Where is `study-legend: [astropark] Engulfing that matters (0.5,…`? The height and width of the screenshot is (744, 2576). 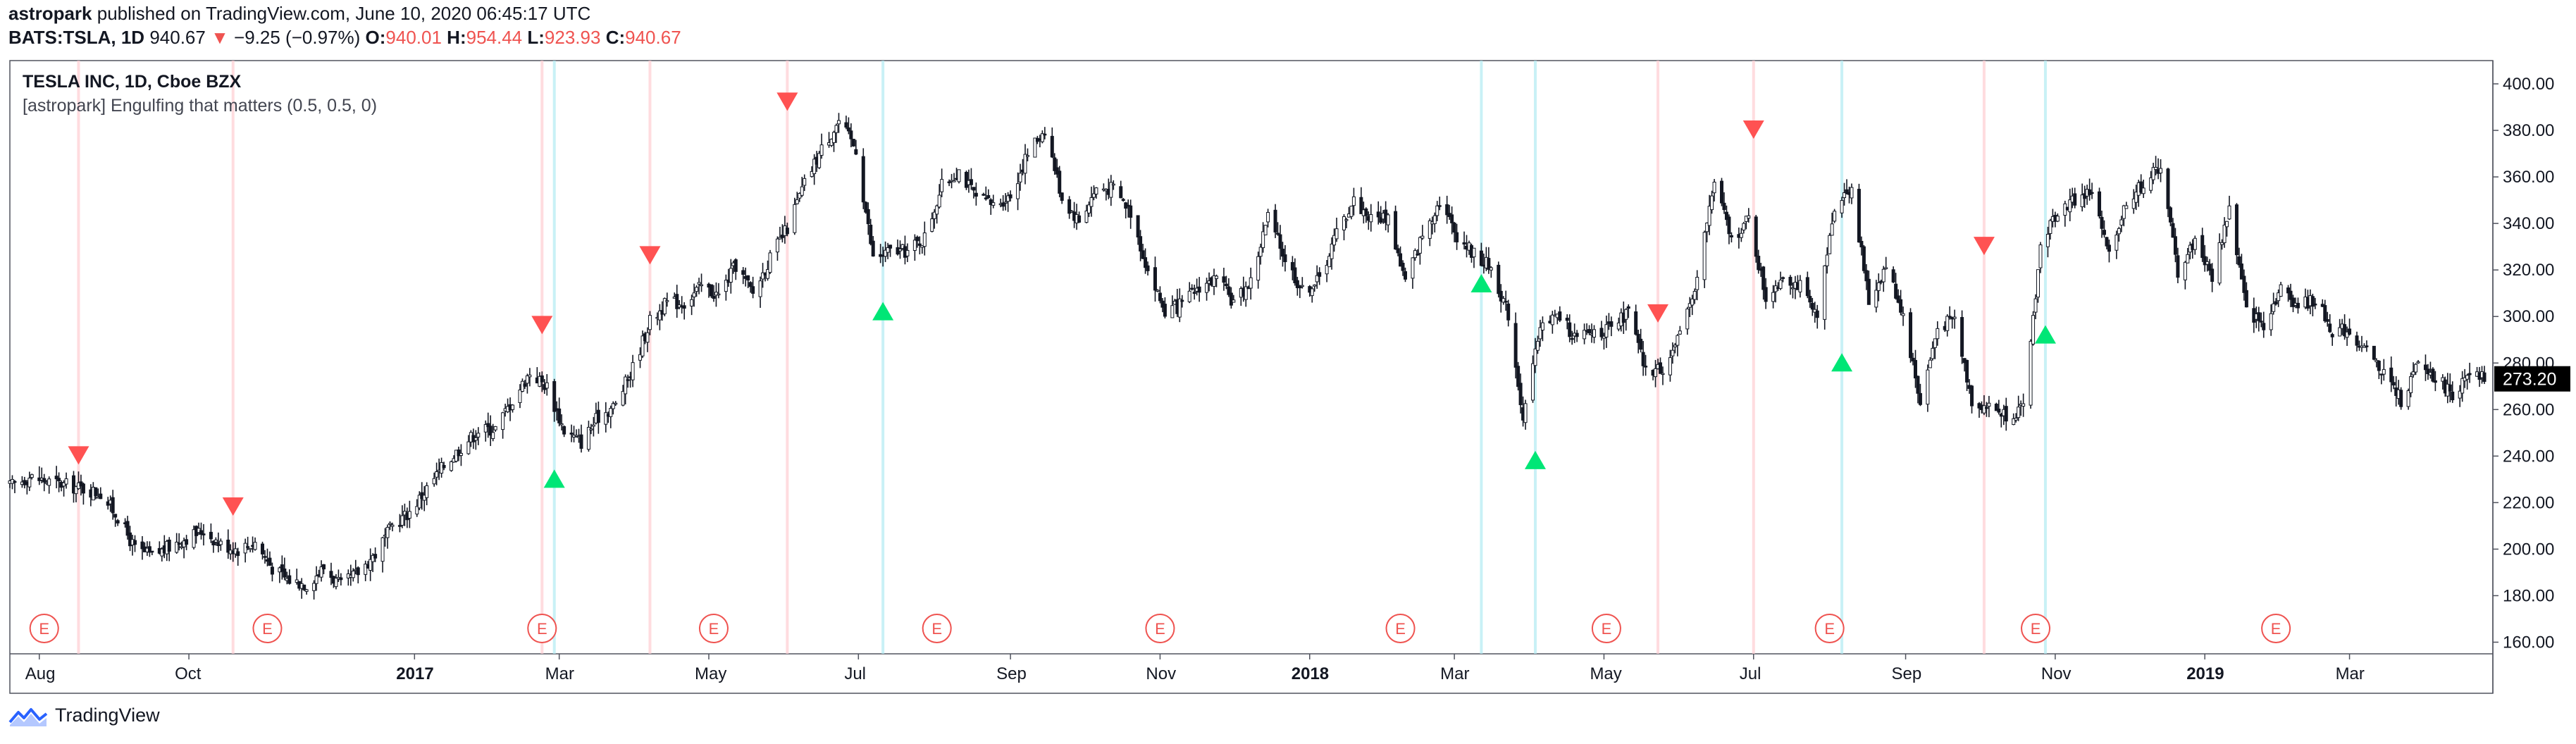 study-legend: [astropark] Engulfing that matters (0.5,… is located at coordinates (200, 106).